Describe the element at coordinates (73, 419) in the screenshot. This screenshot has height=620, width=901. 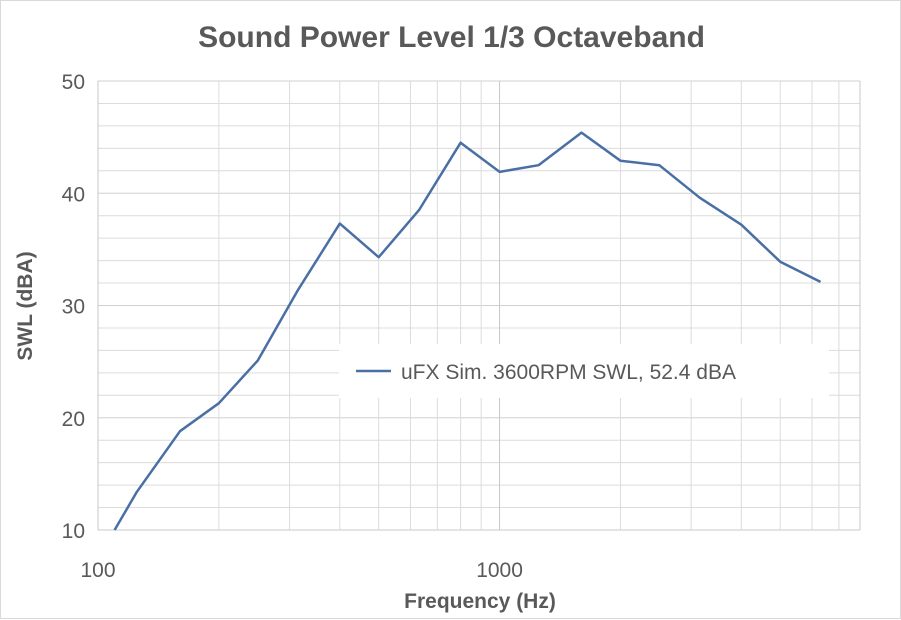
I see `y-tick-label: 20` at that location.